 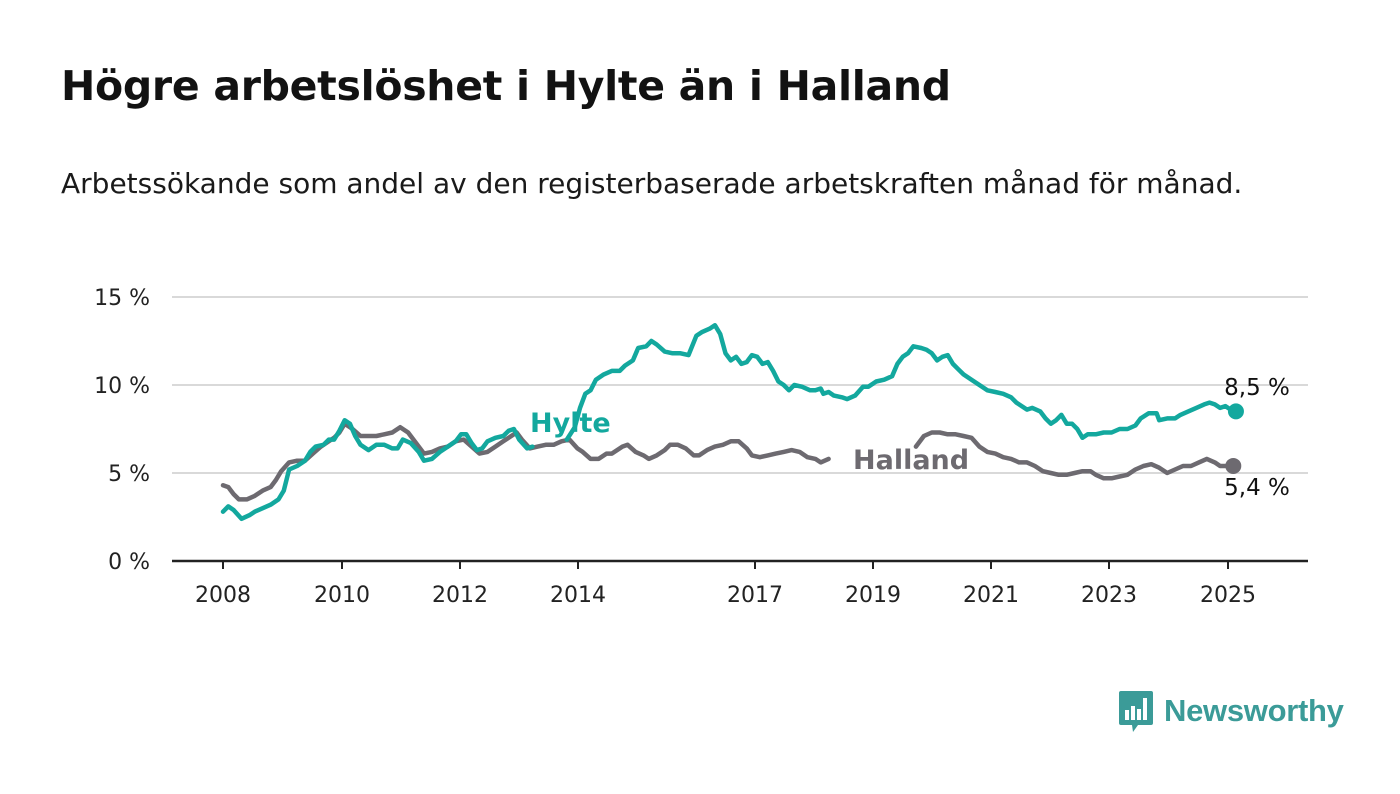 I want to click on end-point-hylte, so click(x=1235, y=411).